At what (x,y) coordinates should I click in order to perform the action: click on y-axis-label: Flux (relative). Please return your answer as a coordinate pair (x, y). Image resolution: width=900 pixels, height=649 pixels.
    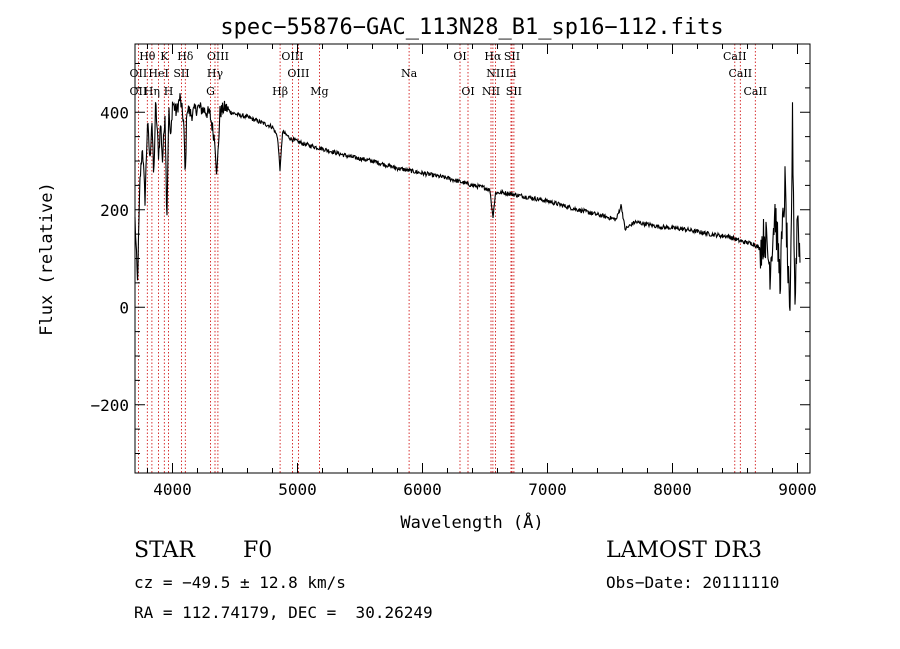
    Looking at the image, I should click on (47, 259).